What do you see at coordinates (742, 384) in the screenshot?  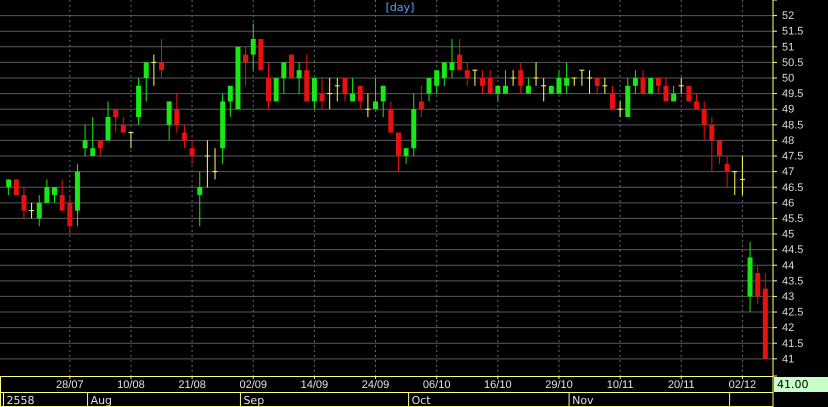 I see `x-tick-label: 02/12` at bounding box center [742, 384].